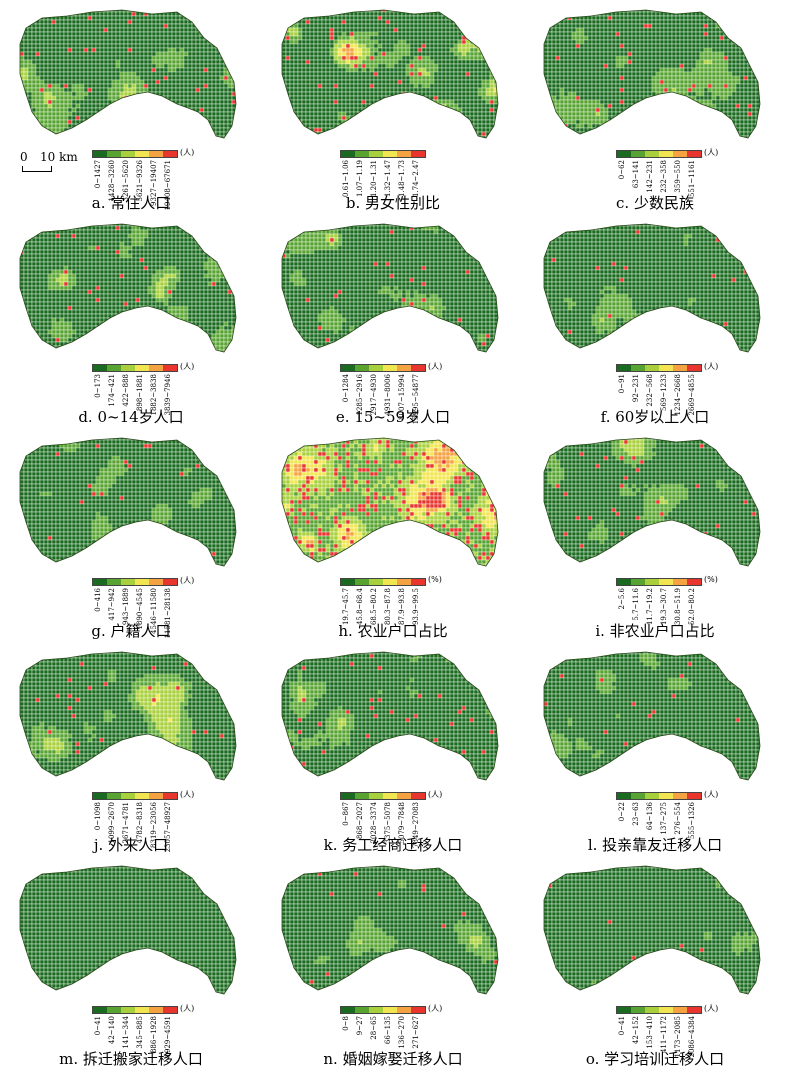  Describe the element at coordinates (374, 1028) in the screenshot. I see `legend-class-label: 28~65` at that location.